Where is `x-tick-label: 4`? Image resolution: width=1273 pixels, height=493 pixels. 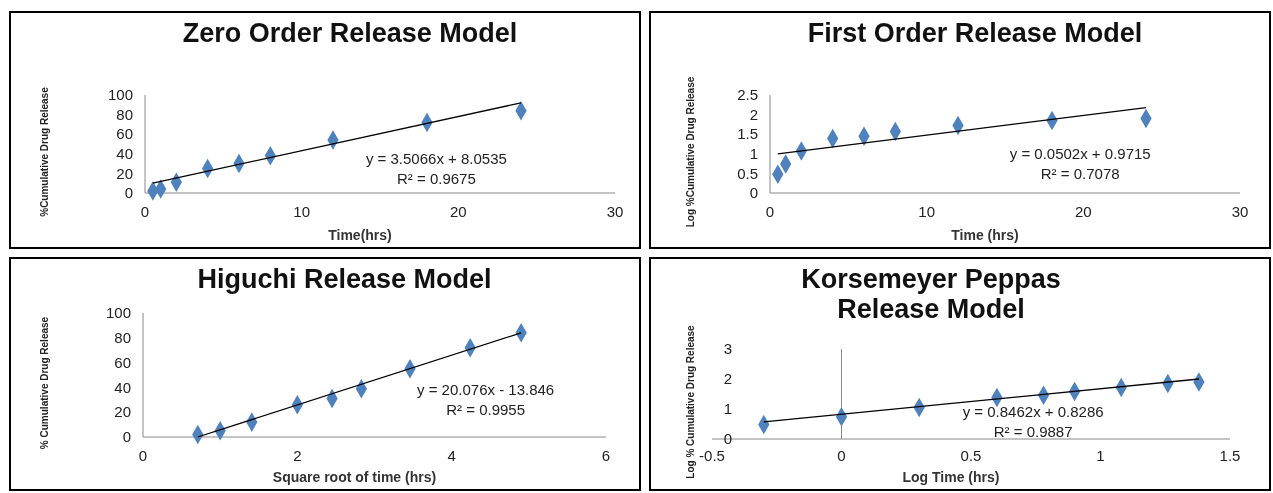
x-tick-label: 4 is located at coordinates (451, 455).